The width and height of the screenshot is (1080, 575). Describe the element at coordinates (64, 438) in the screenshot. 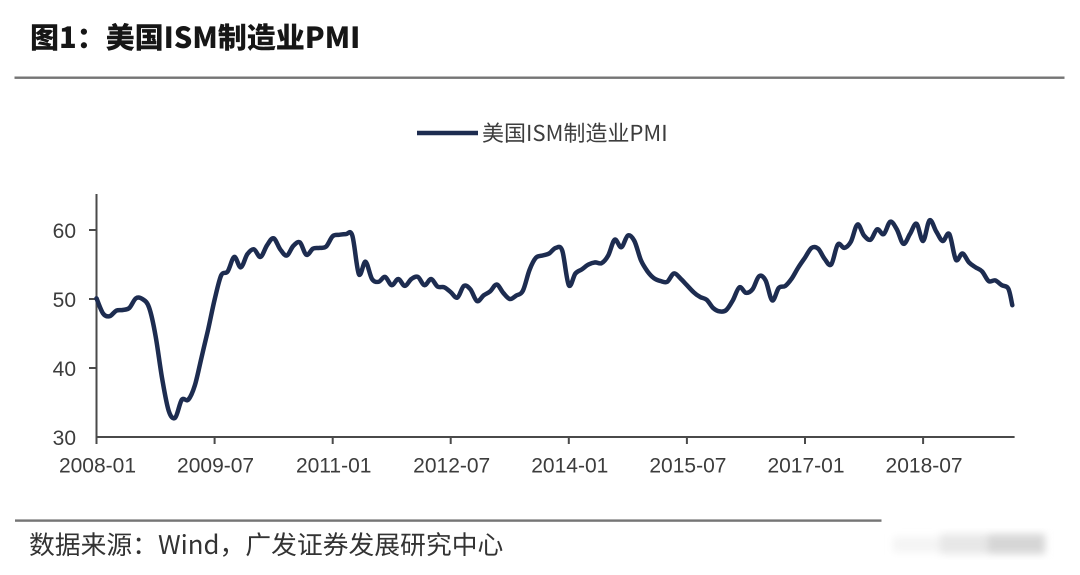

I see `svg-text: 30` at that location.